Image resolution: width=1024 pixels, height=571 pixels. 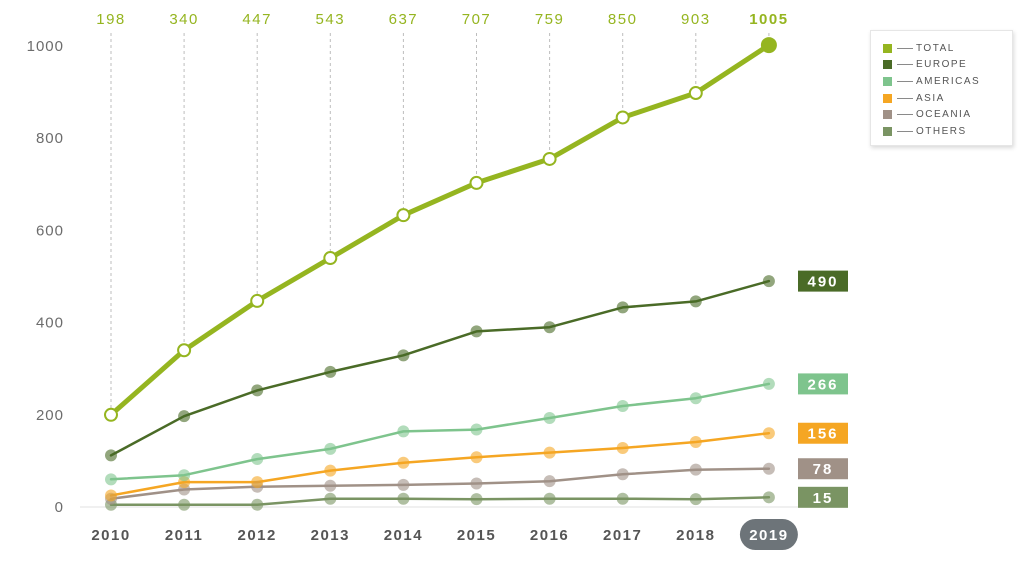 What do you see at coordinates (930, 98) in the screenshot?
I see `legend-label: ASIA` at bounding box center [930, 98].